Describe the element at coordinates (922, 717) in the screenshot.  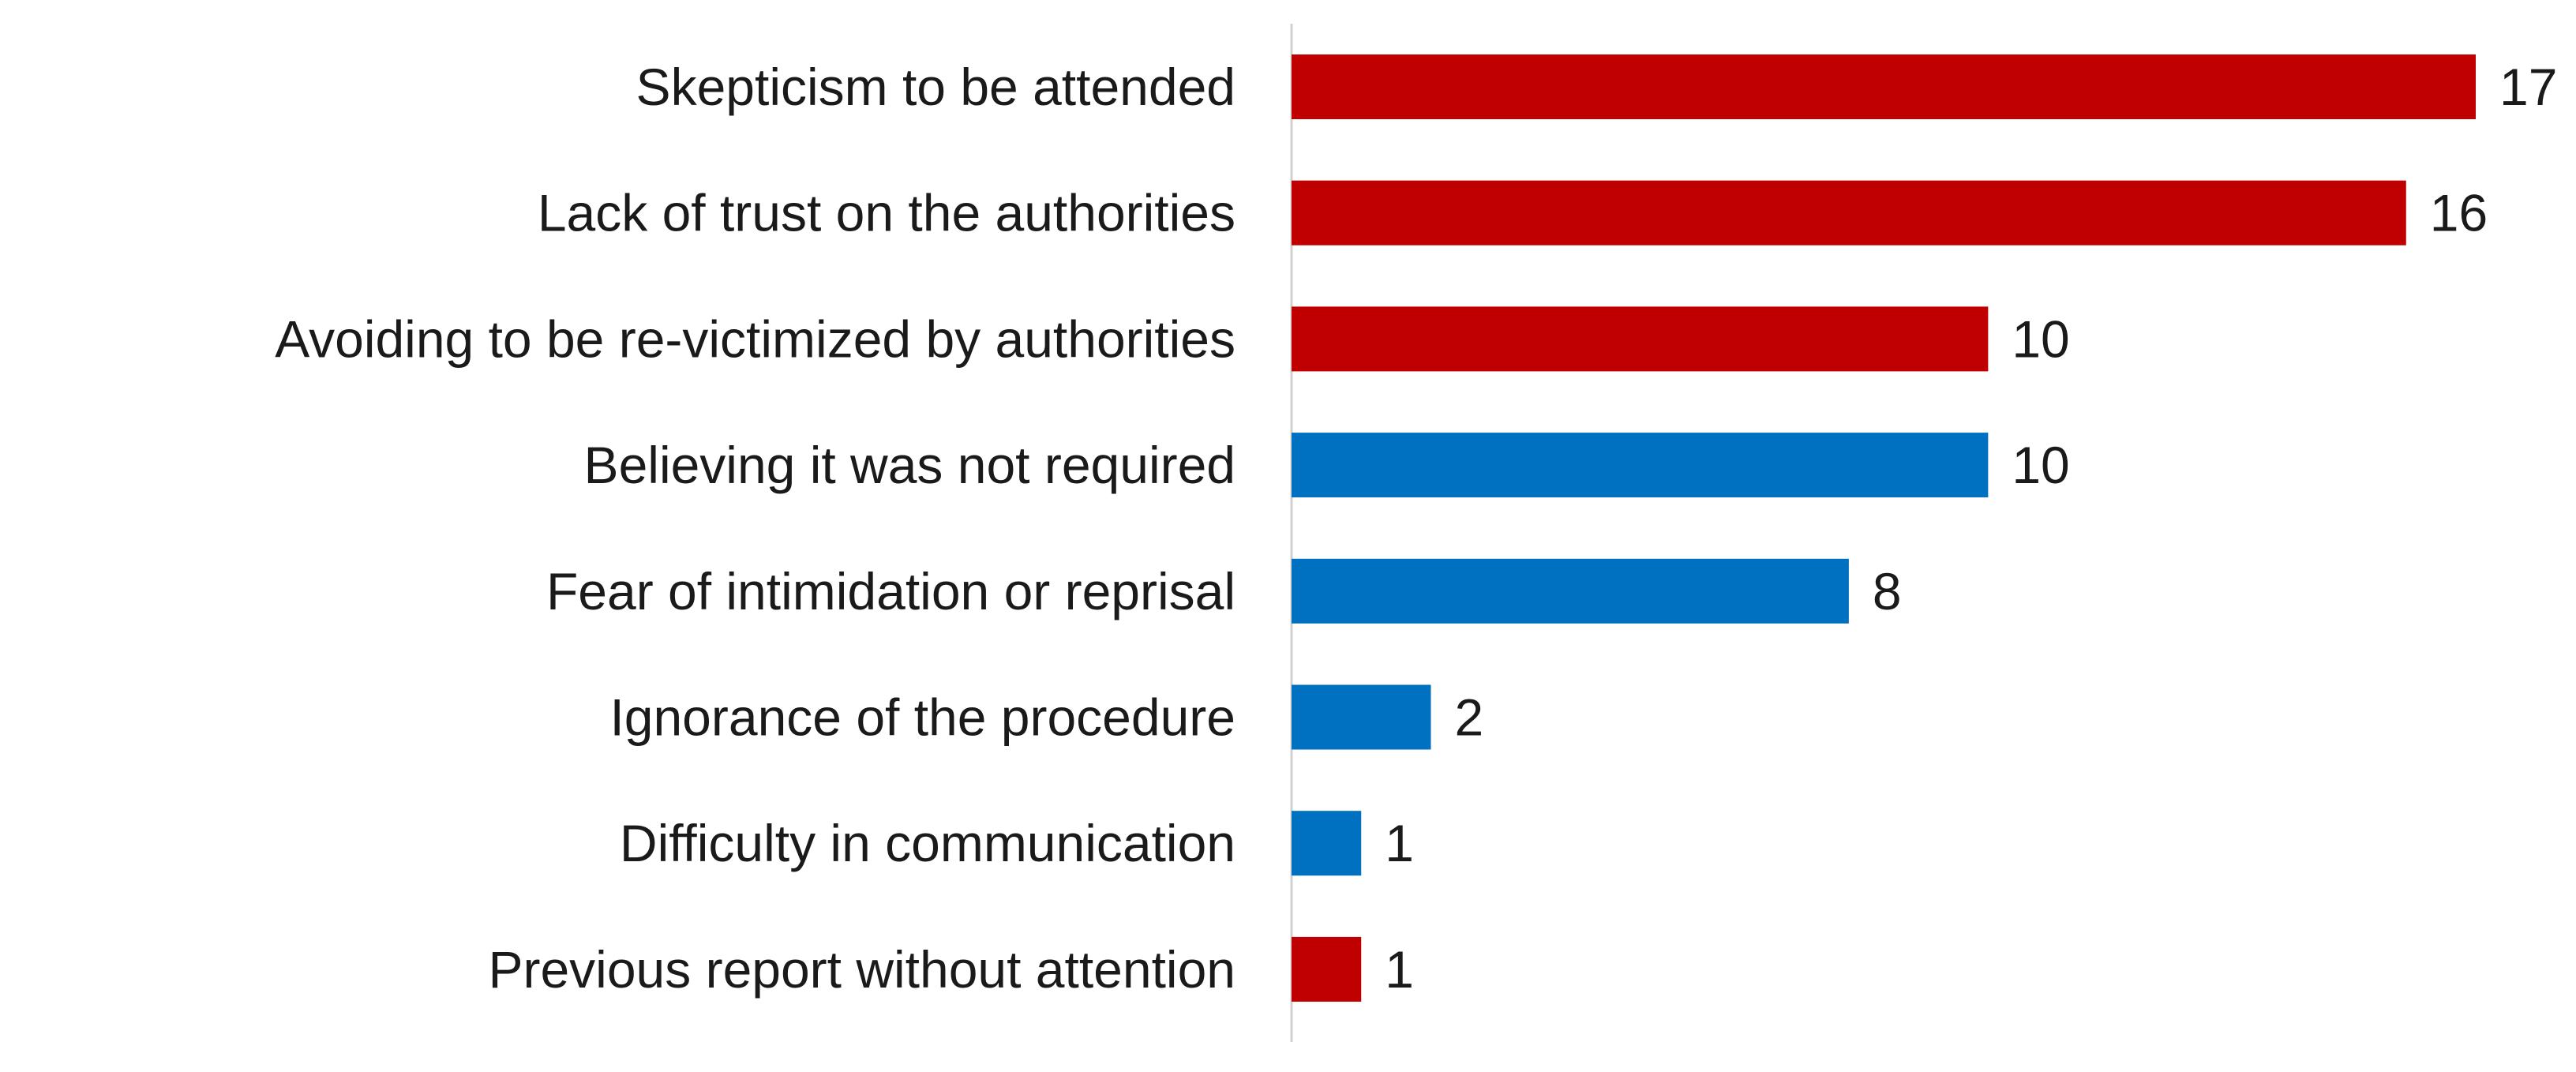
I see `category-label: Ignorance of the procedure` at that location.